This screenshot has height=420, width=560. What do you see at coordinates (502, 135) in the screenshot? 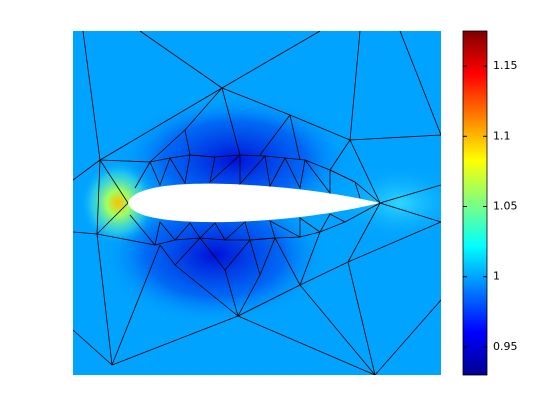
I see `colorbar-tick-label: 1.1` at bounding box center [502, 135].